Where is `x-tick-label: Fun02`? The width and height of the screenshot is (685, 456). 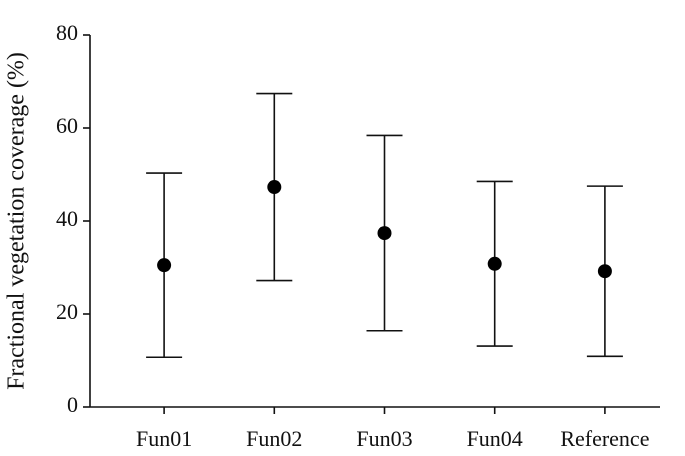 x-tick-label: Fun02 is located at coordinates (274, 438).